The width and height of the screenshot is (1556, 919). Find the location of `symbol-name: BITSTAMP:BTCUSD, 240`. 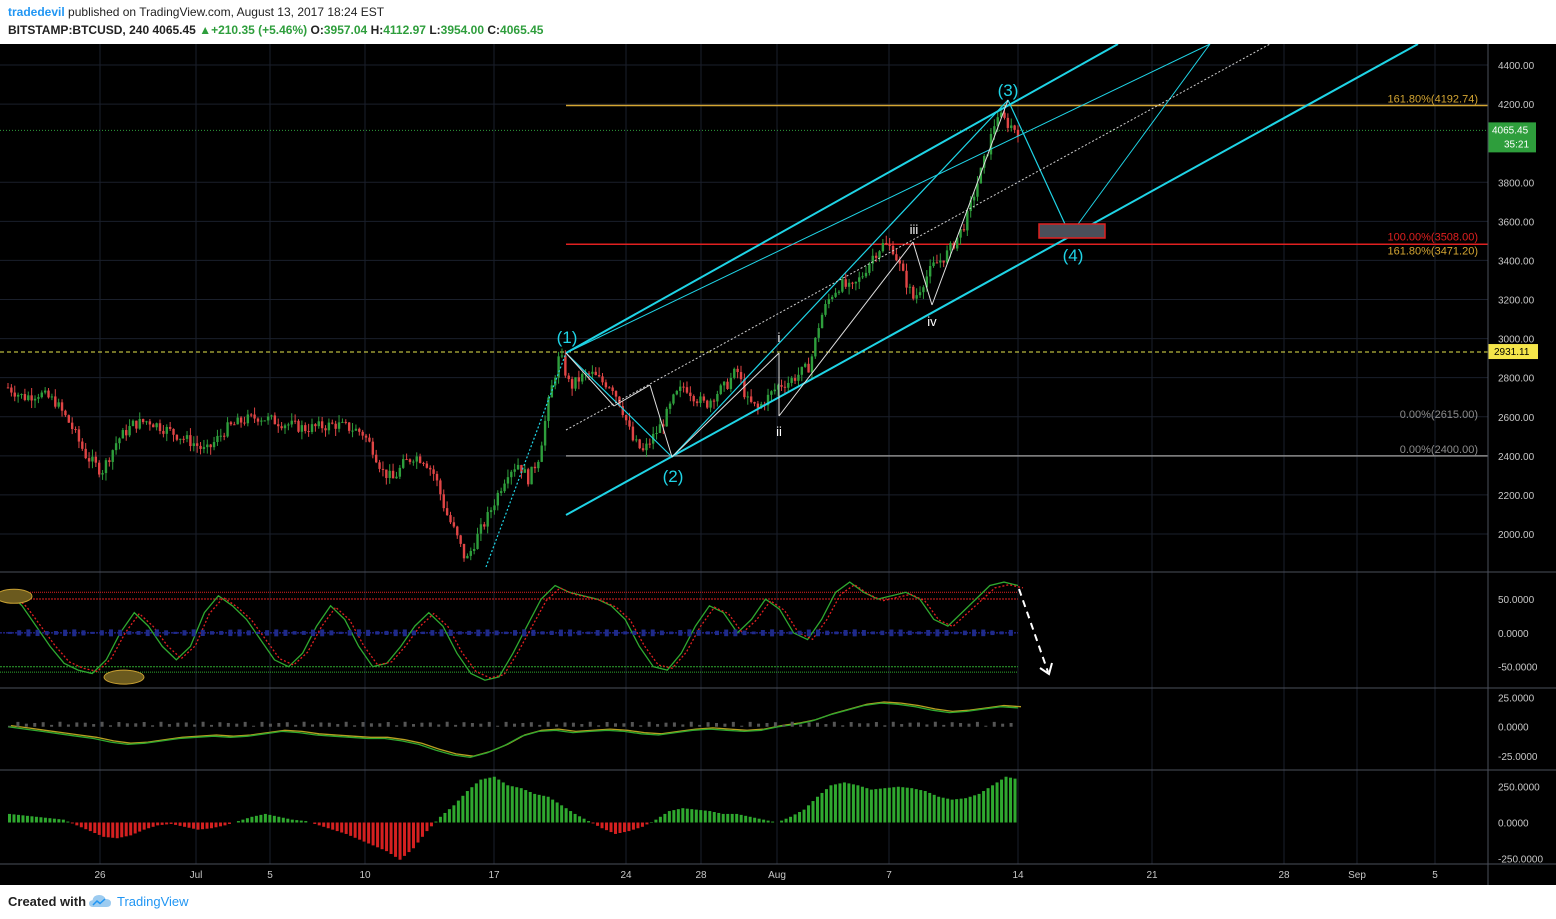

symbol-name: BITSTAMP:BTCUSD, 240 is located at coordinates (79, 30).